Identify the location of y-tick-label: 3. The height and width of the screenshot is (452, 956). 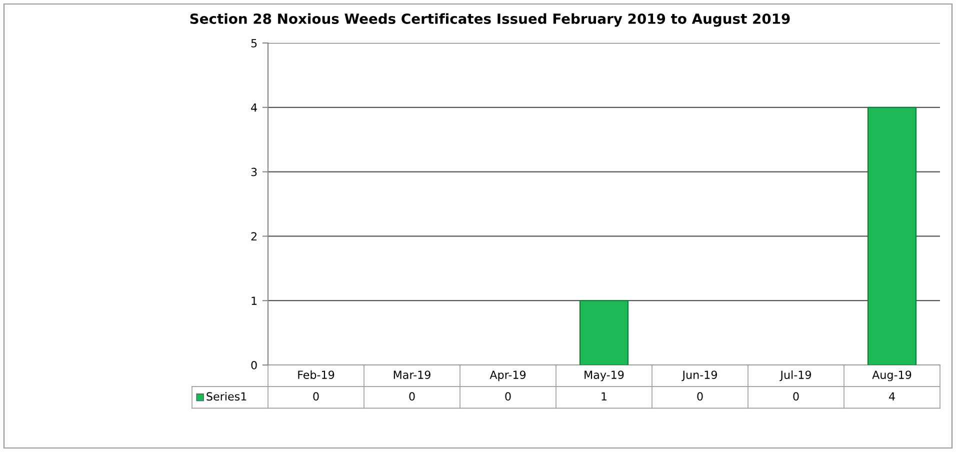
(254, 172).